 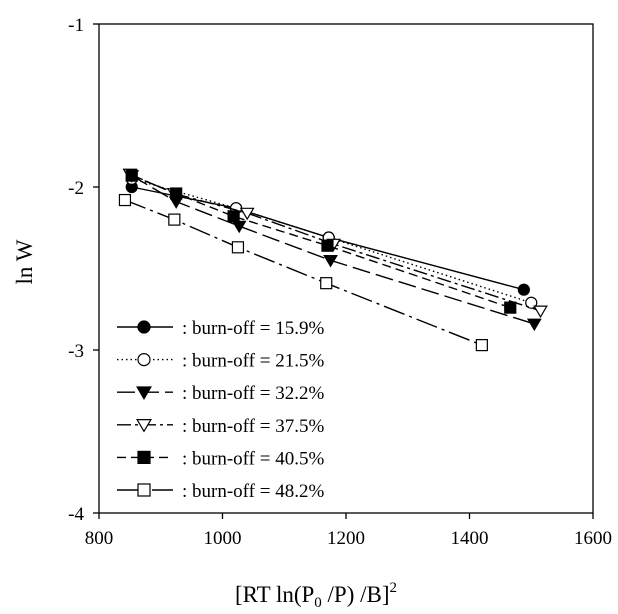 What do you see at coordinates (593, 538) in the screenshot?
I see `x-tick-label: 1600` at bounding box center [593, 538].